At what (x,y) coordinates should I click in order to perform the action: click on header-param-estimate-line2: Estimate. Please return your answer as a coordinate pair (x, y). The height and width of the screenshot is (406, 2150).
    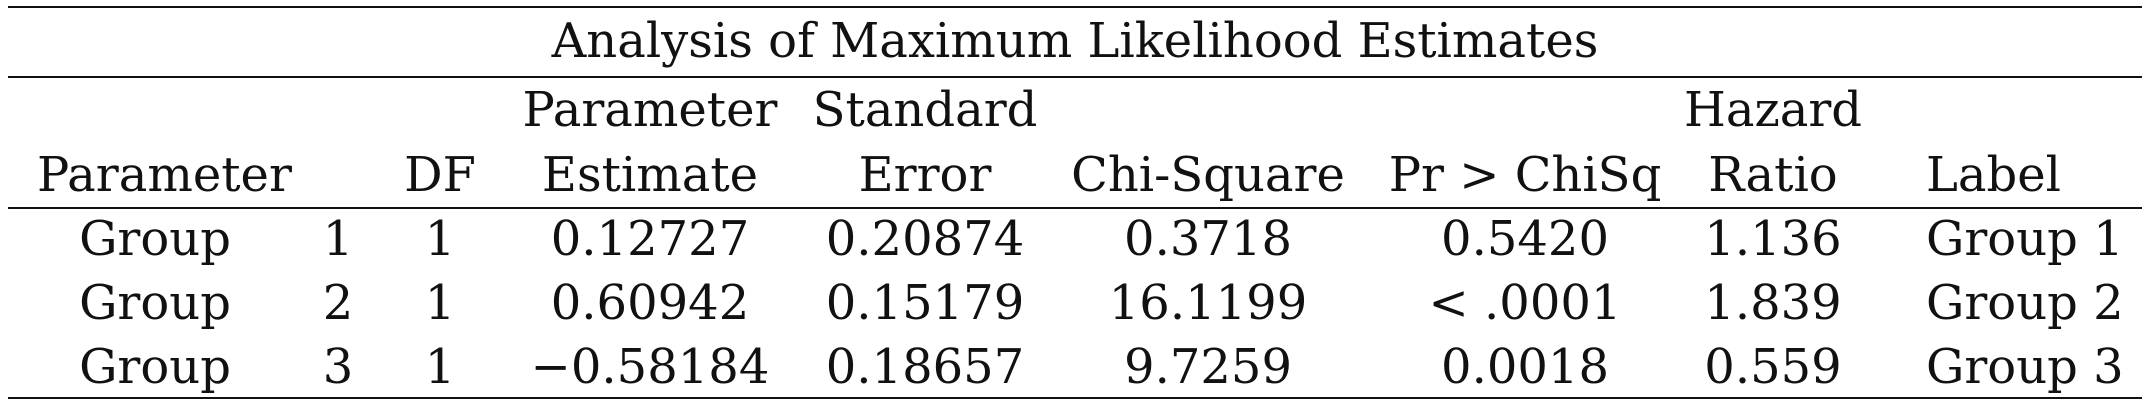
    Looking at the image, I should click on (650, 175).